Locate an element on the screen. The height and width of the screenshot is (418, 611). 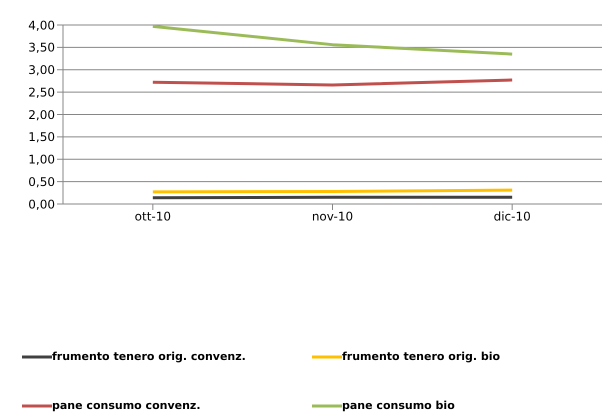
legend-label: pane consumo convenz. is located at coordinates (126, 405).